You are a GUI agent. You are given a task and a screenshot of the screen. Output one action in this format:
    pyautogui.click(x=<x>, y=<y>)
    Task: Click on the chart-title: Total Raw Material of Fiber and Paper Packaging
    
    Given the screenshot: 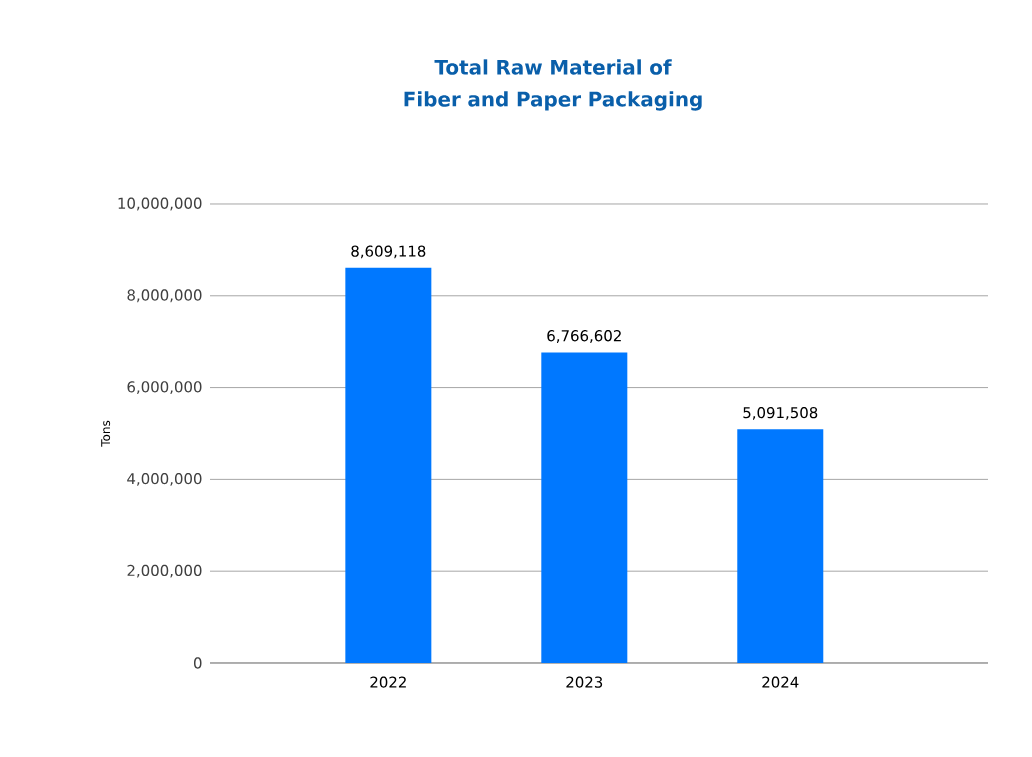 What is the action you would take?
    pyautogui.click(x=553, y=85)
    